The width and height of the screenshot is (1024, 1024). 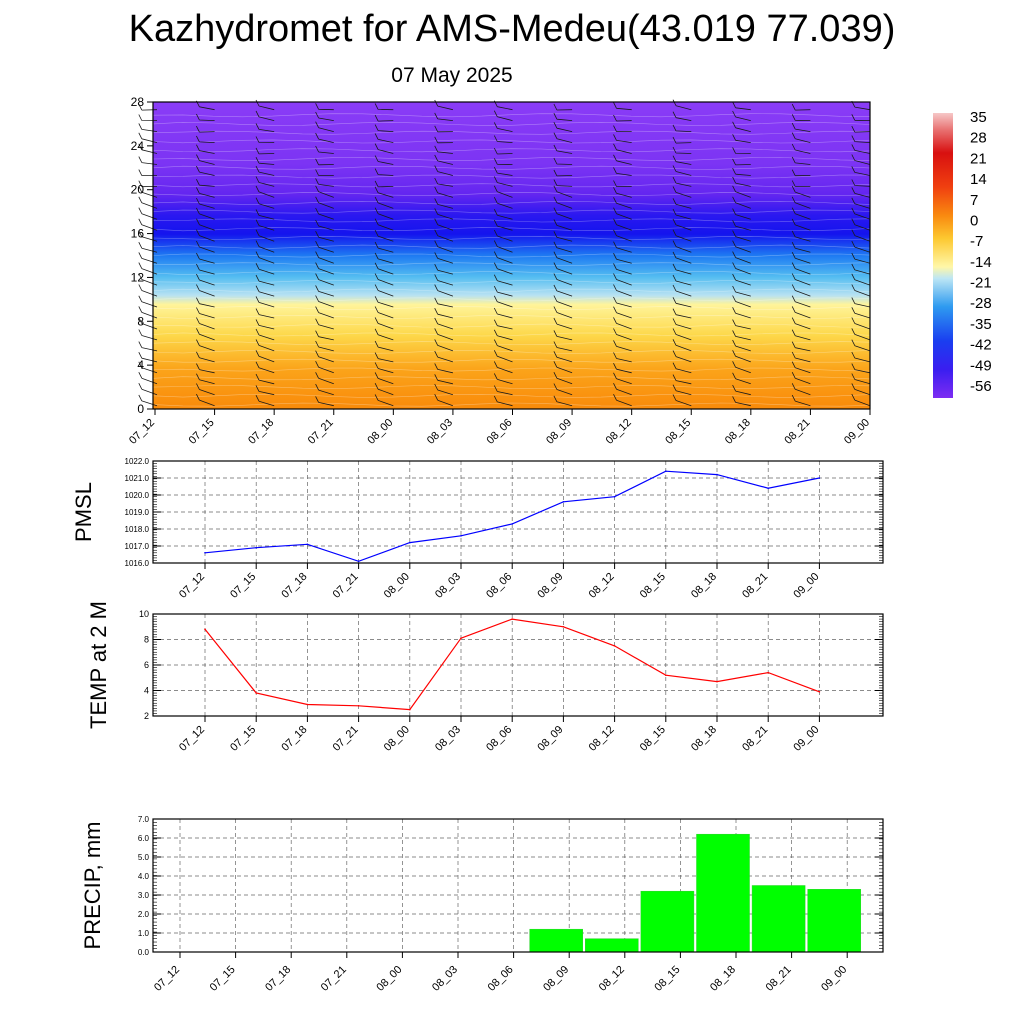 I want to click on x-tick-label: 07_15, so click(x=243, y=586).